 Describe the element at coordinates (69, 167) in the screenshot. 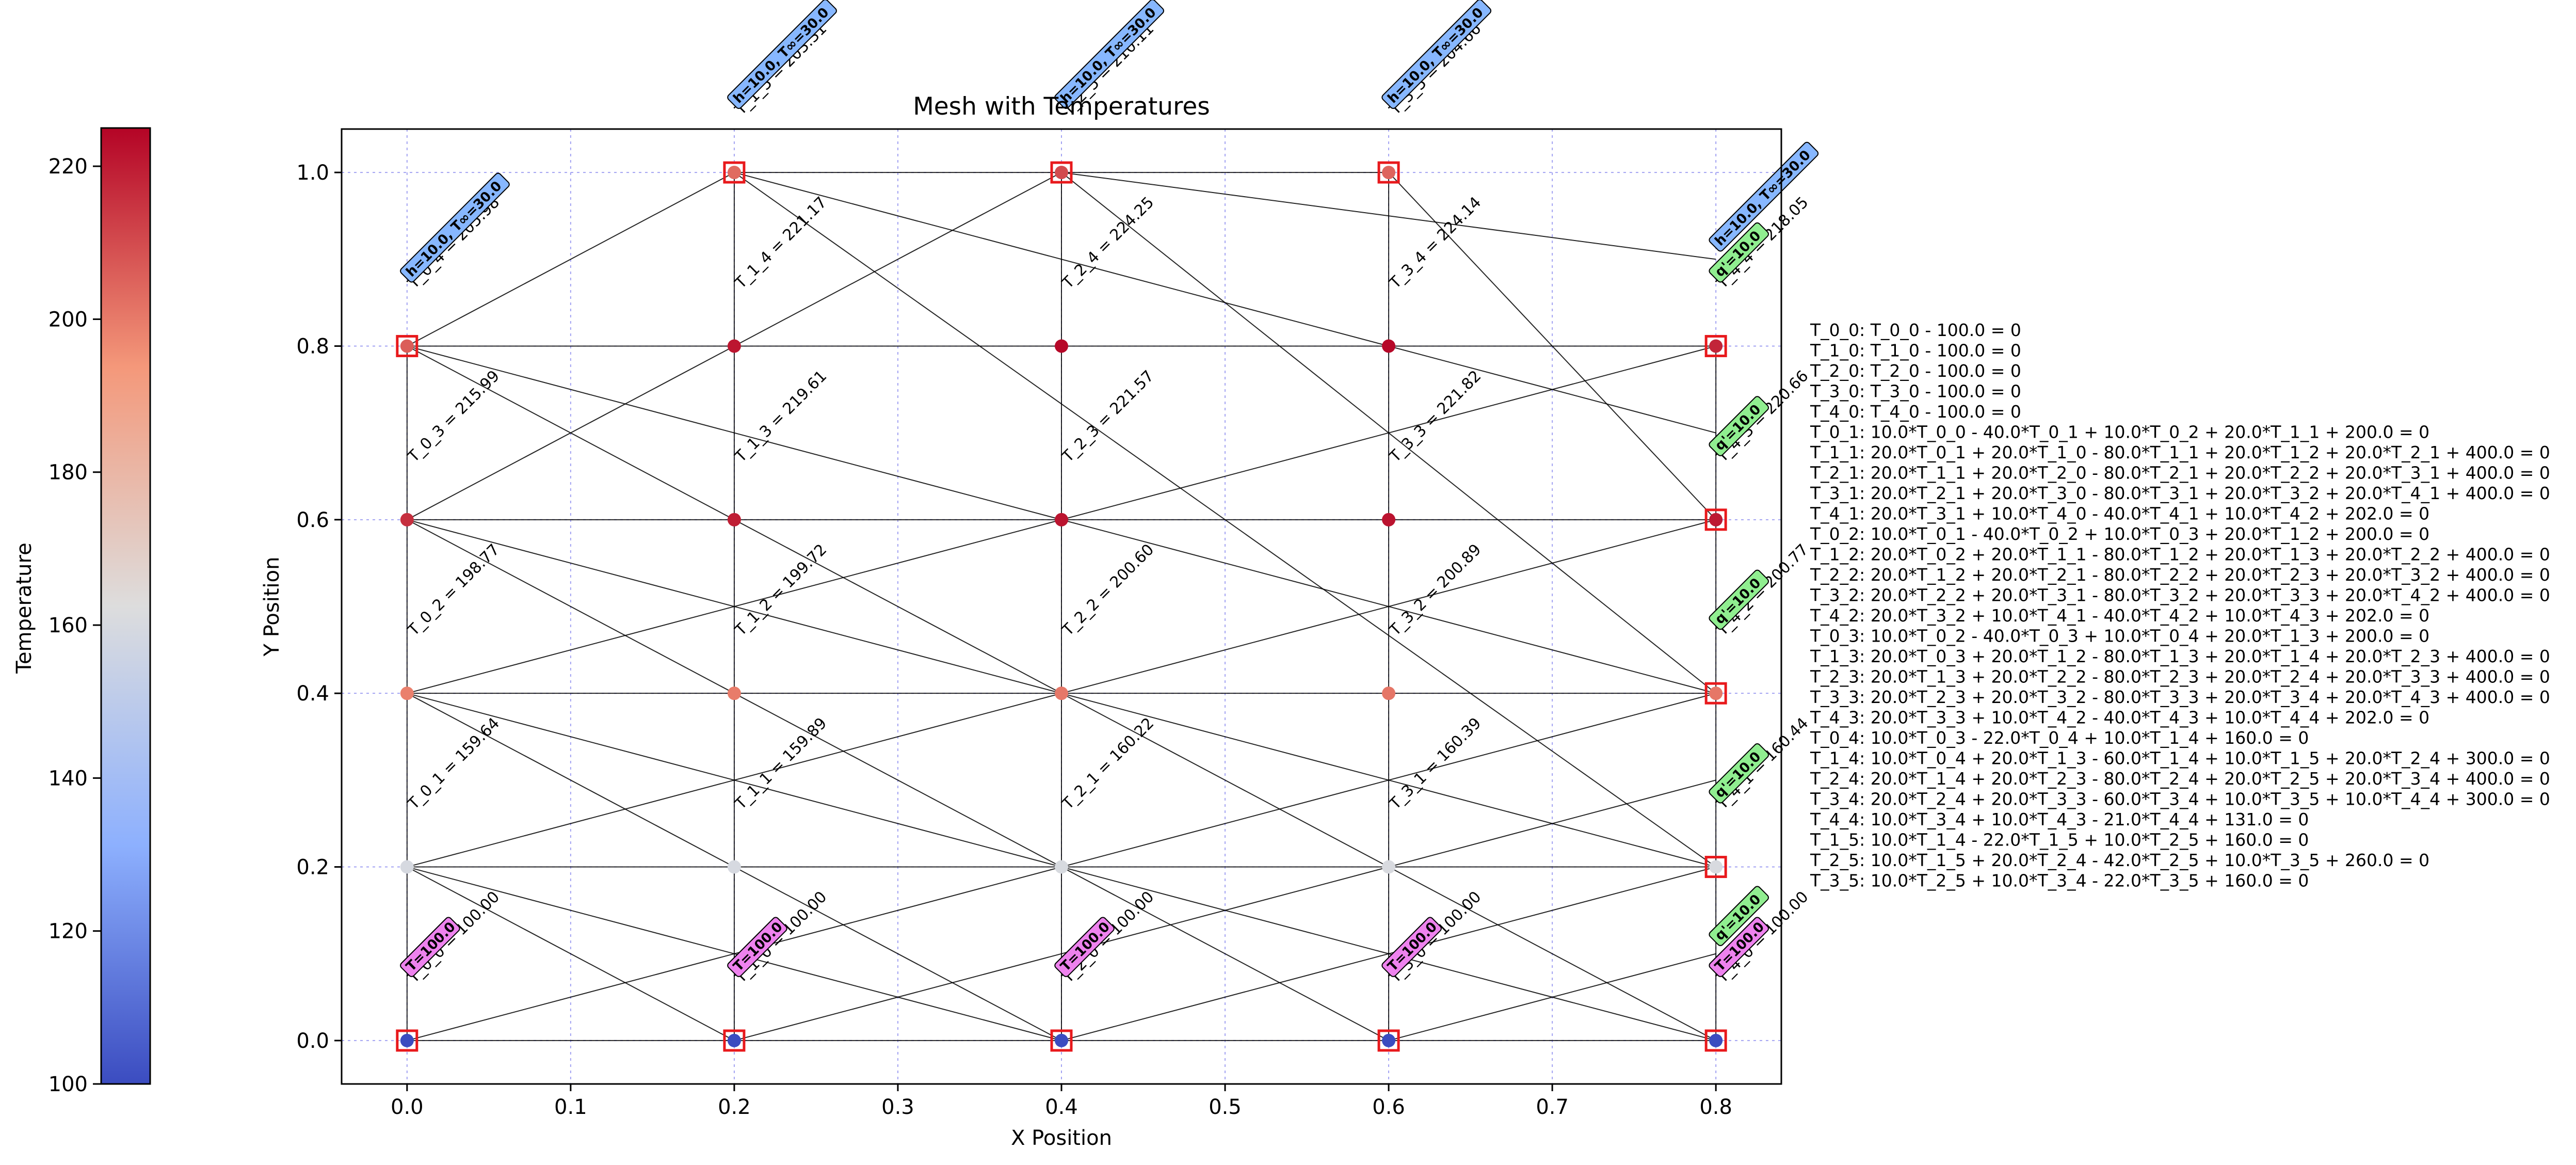

I see `colorbar-tick-label: 220` at that location.